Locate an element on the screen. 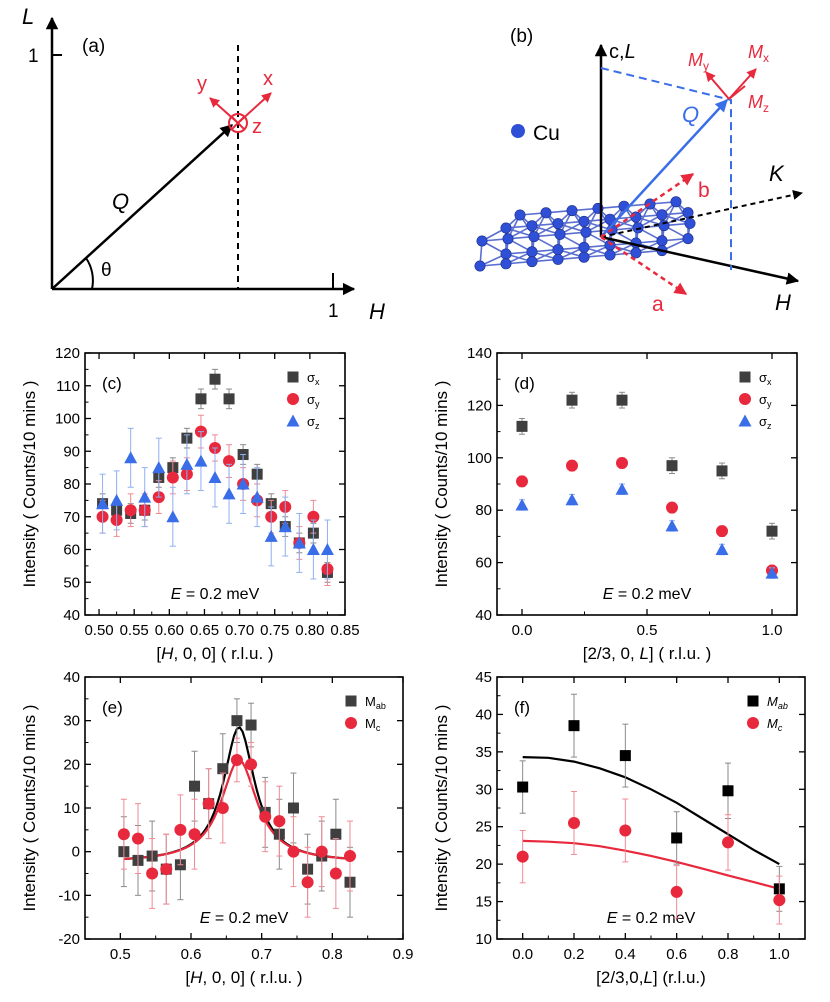 This screenshot has width=830, height=1002. cu-lattice is located at coordinates (585, 234).